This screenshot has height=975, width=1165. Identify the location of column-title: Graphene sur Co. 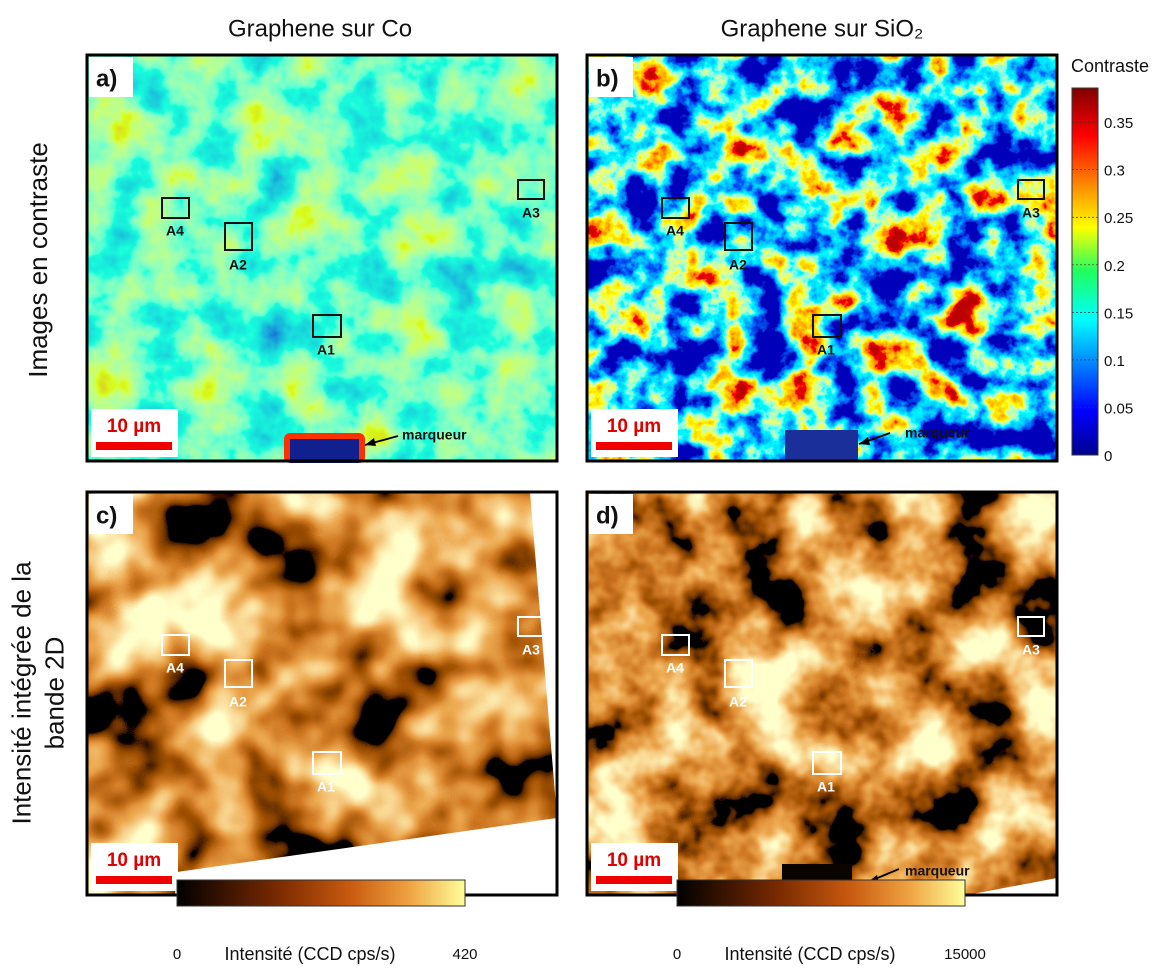
(320, 28).